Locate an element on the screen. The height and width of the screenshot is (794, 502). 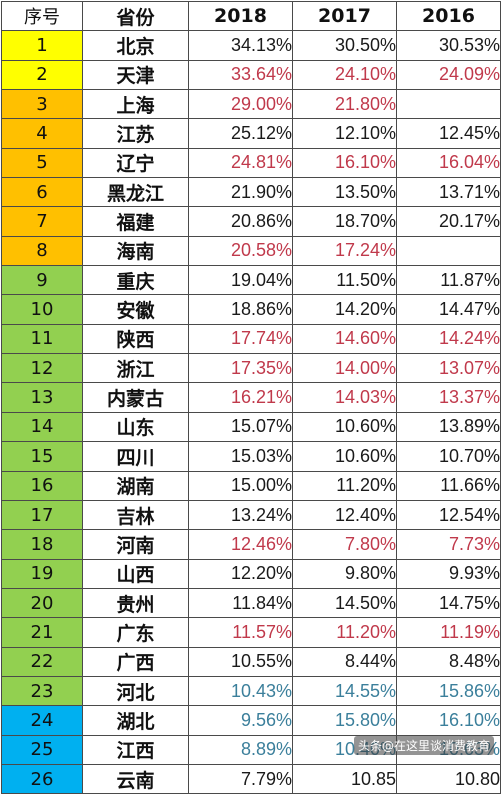
row-value-2016: 11.66% is located at coordinates (448, 485).